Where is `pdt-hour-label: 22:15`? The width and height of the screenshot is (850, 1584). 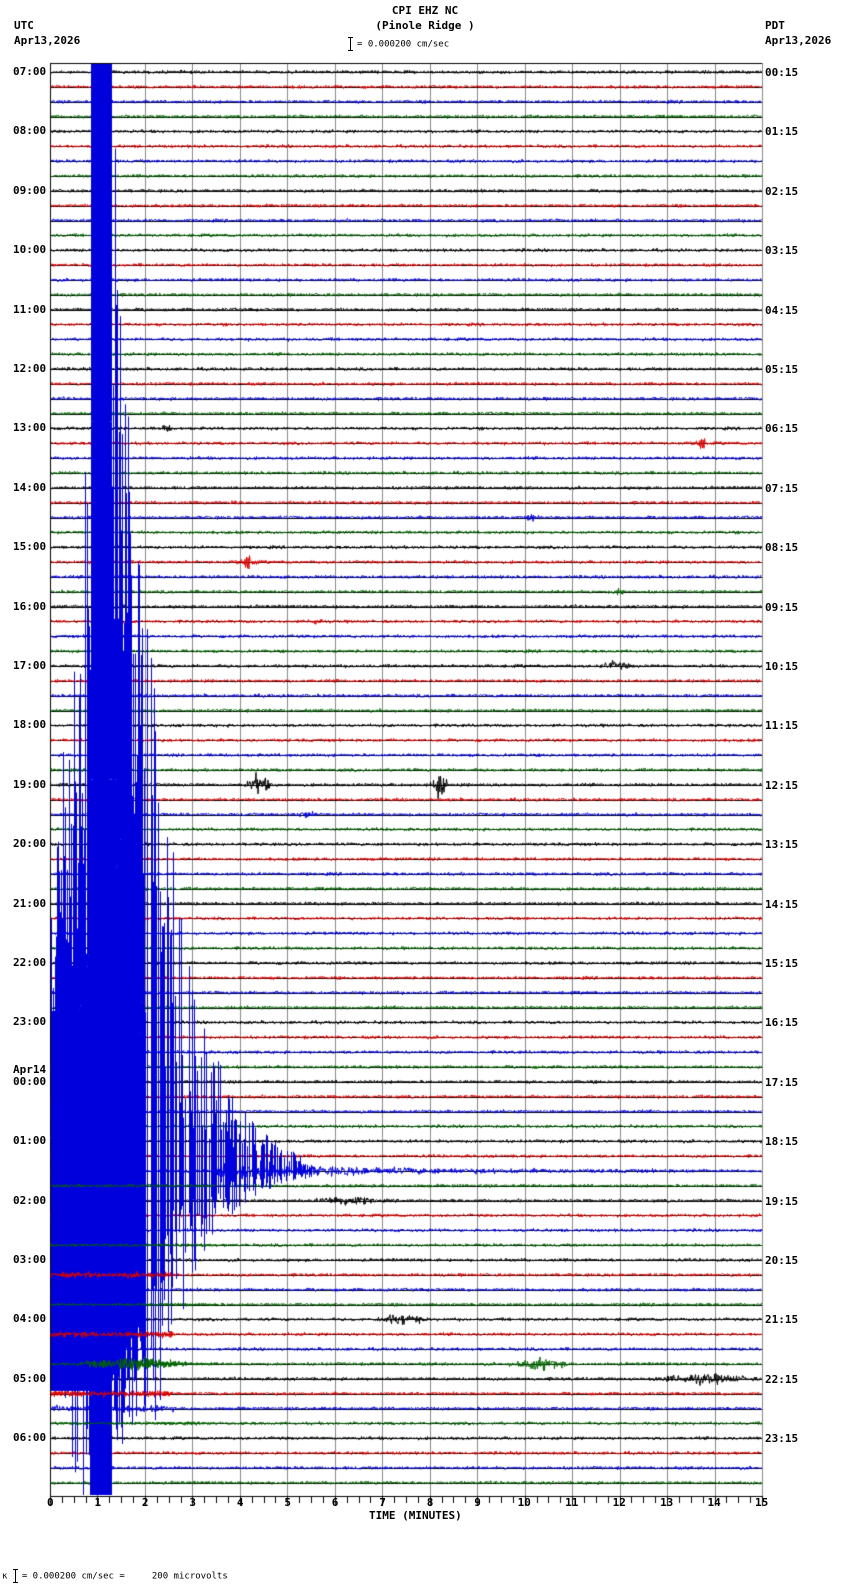 pdt-hour-label: 22:15 is located at coordinates (782, 1379).